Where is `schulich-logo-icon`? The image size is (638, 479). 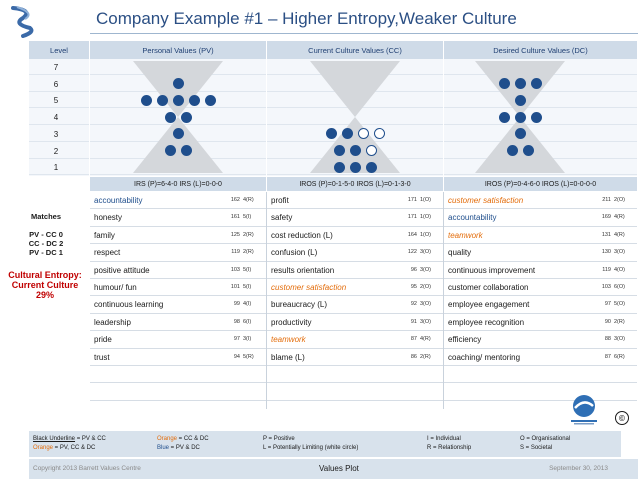
schulich-logo-icon is located at coordinates (584, 410).